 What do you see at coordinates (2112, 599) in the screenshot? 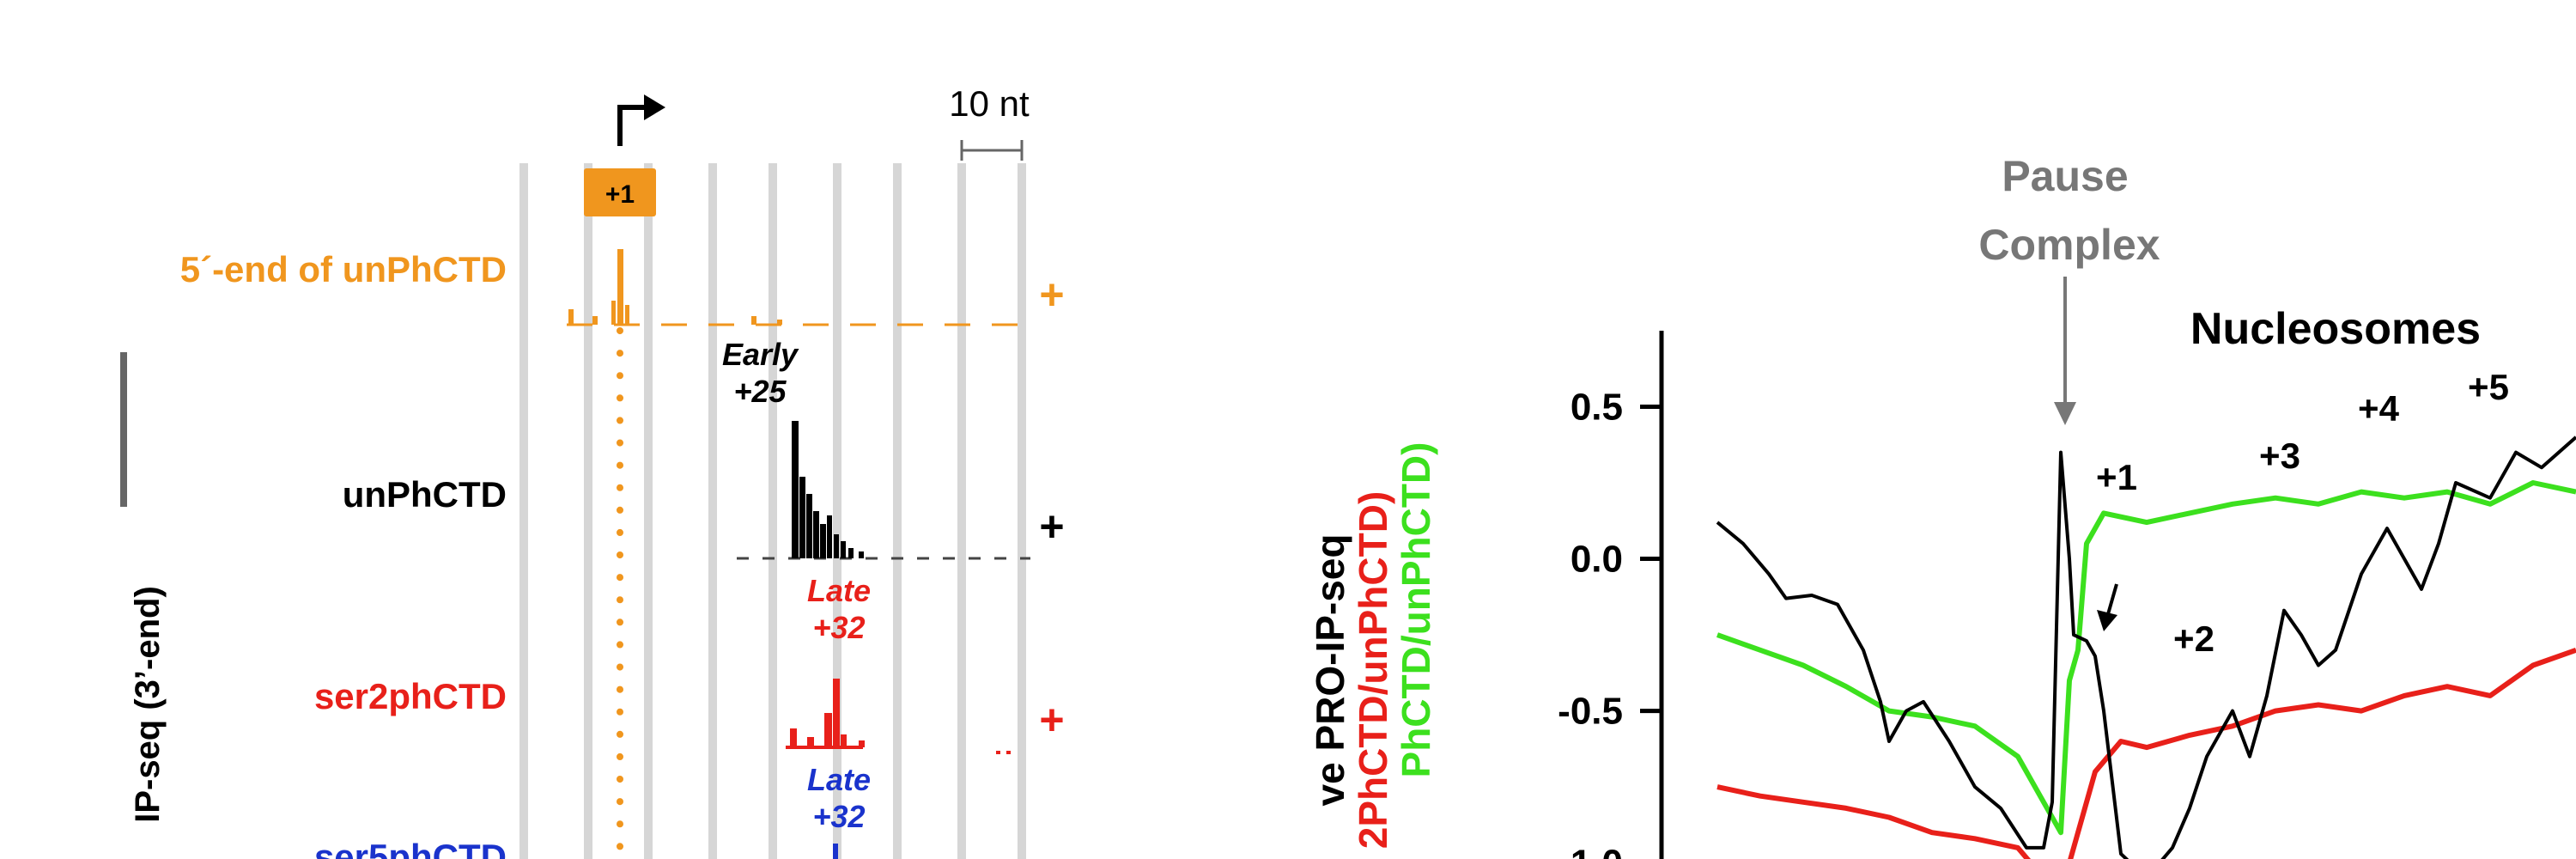
I see `nucleosome-1-arrow` at bounding box center [2112, 599].